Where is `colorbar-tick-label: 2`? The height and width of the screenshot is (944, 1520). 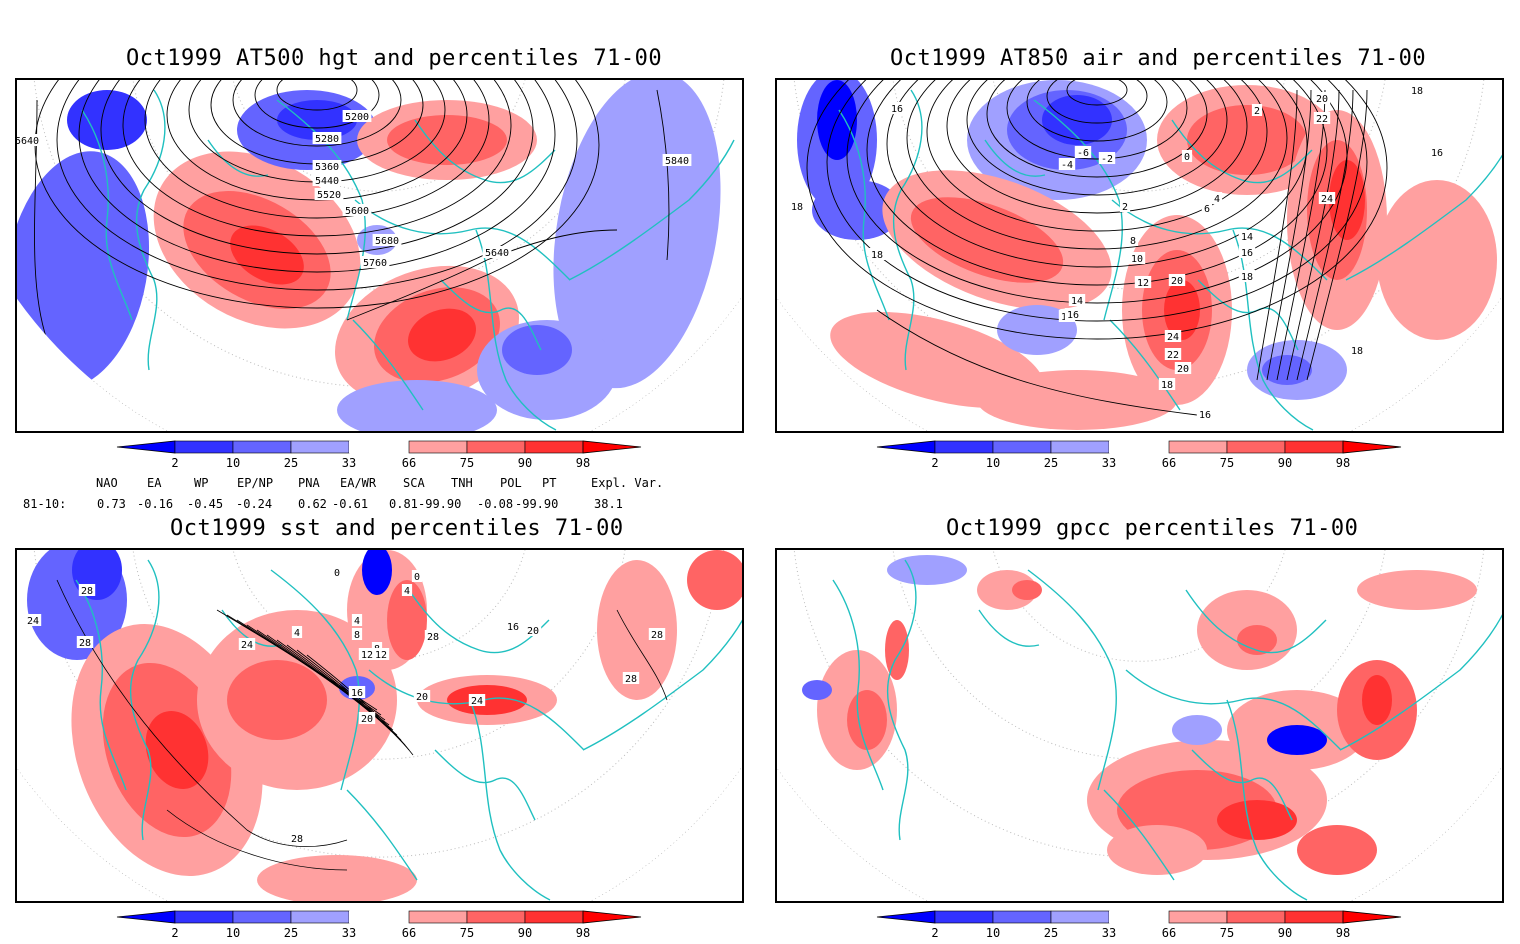
colorbar-tick-label: 2 is located at coordinates (174, 463).